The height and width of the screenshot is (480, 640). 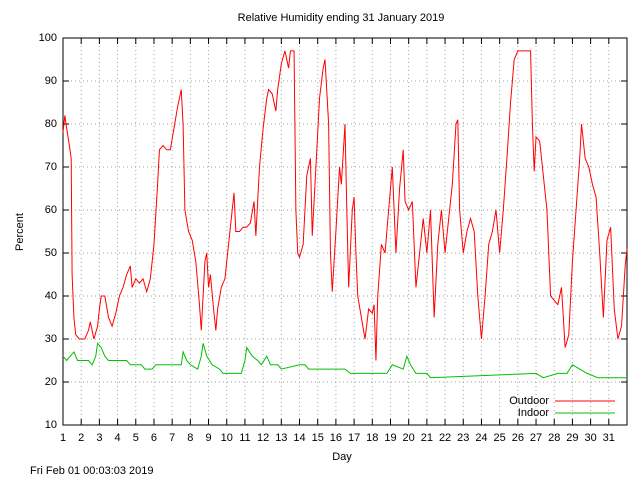 I want to click on data-line, so click(x=344, y=360).